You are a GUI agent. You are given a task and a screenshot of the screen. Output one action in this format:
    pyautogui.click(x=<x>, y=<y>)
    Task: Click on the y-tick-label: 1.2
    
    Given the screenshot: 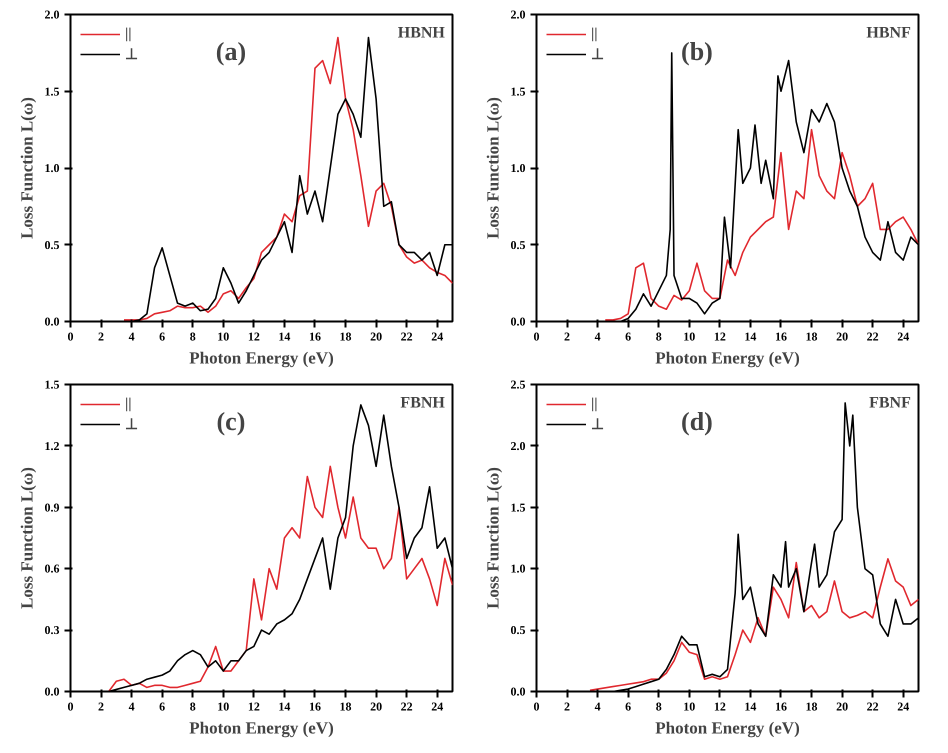 What is the action you would take?
    pyautogui.click(x=52, y=445)
    